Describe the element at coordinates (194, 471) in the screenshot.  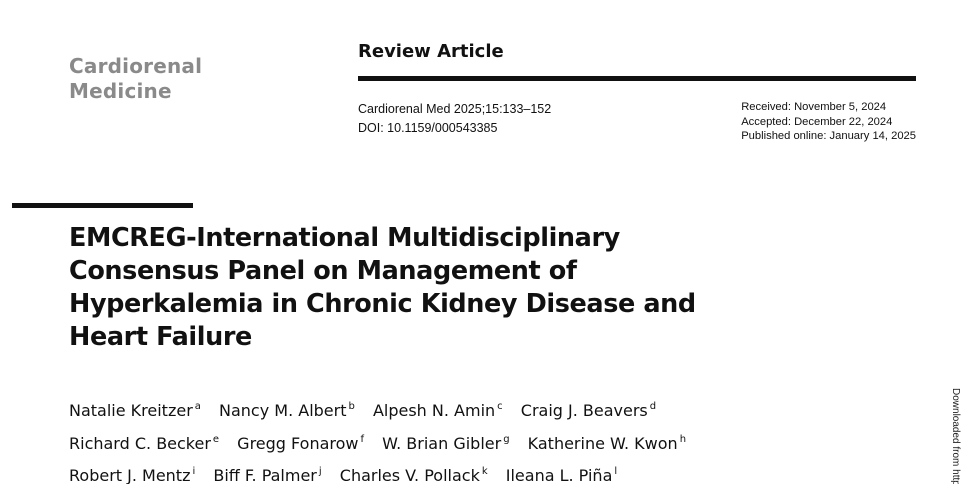
I see `author-affiliation: i` at that location.